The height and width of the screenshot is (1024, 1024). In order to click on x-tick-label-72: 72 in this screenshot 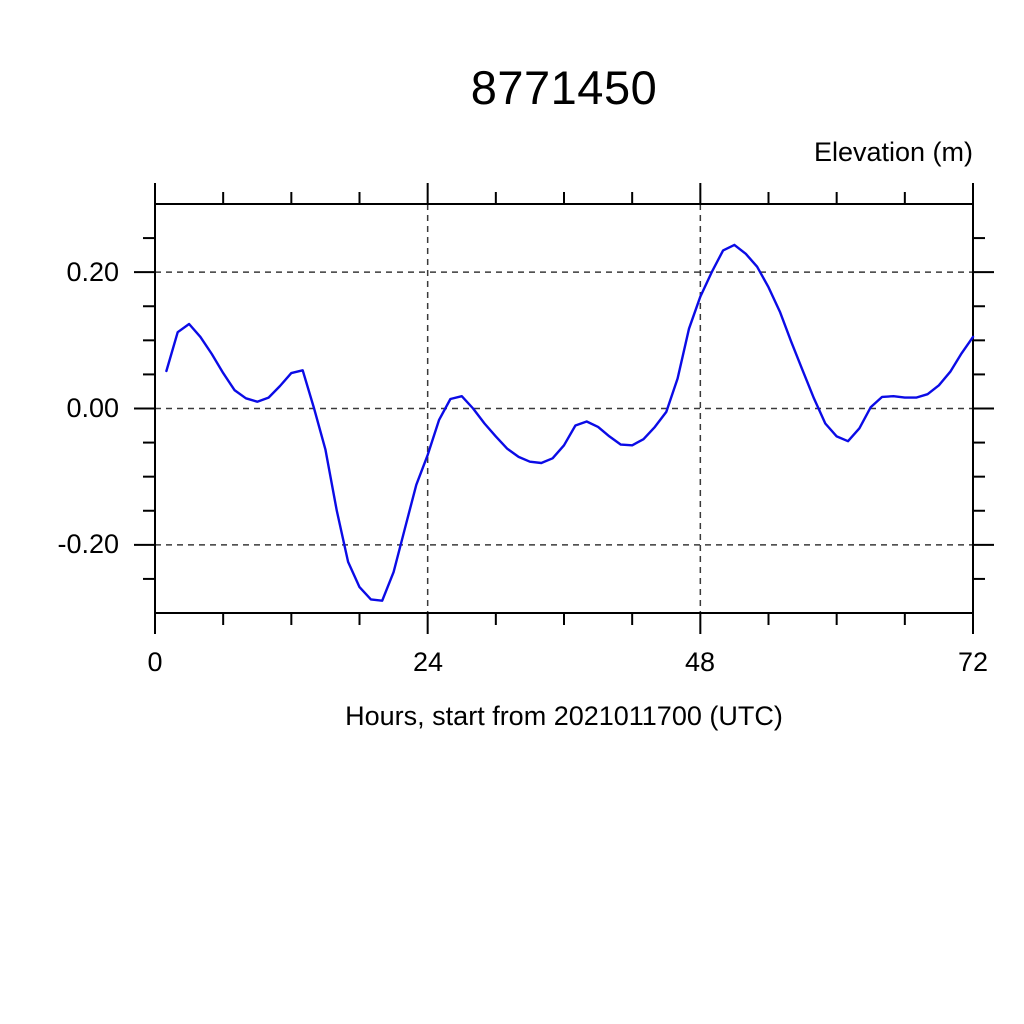, I will do `click(973, 662)`.